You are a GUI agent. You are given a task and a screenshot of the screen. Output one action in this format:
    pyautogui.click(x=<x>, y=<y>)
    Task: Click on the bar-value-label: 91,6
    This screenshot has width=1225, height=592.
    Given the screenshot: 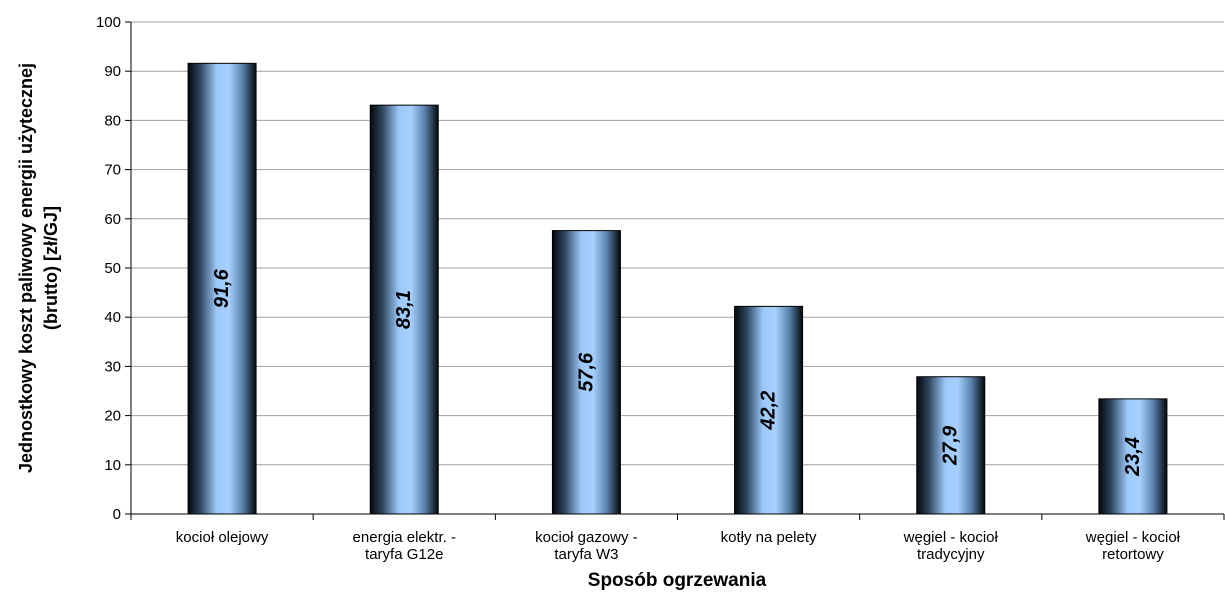 What is the action you would take?
    pyautogui.click(x=222, y=288)
    